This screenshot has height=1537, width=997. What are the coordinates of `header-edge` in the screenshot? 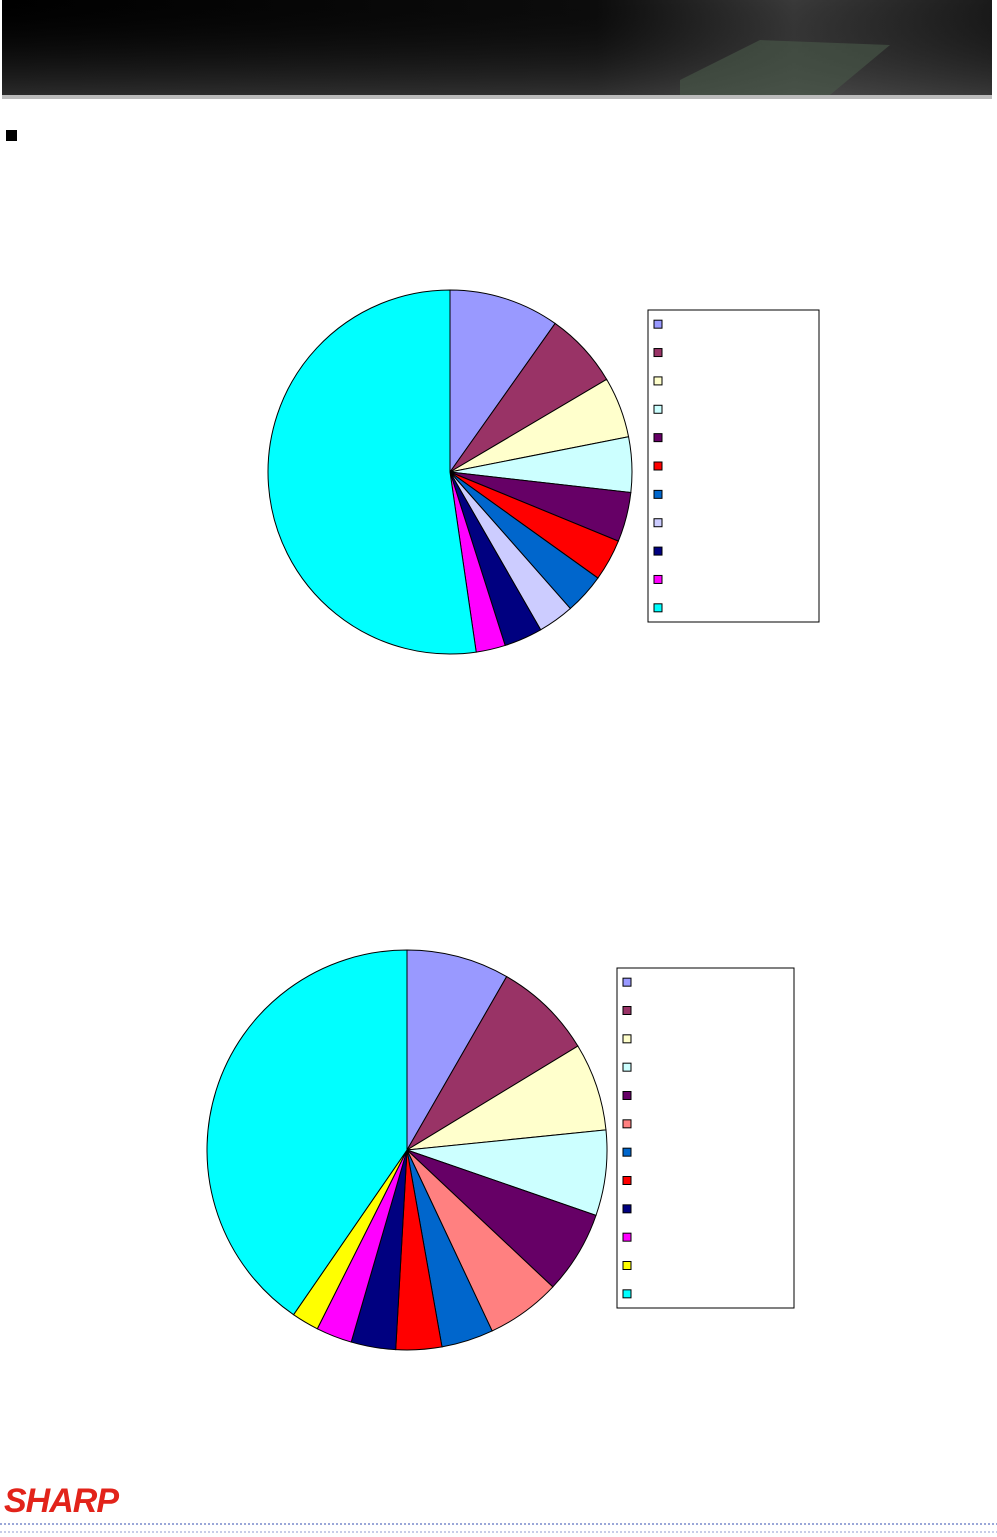 It's located at (497, 97).